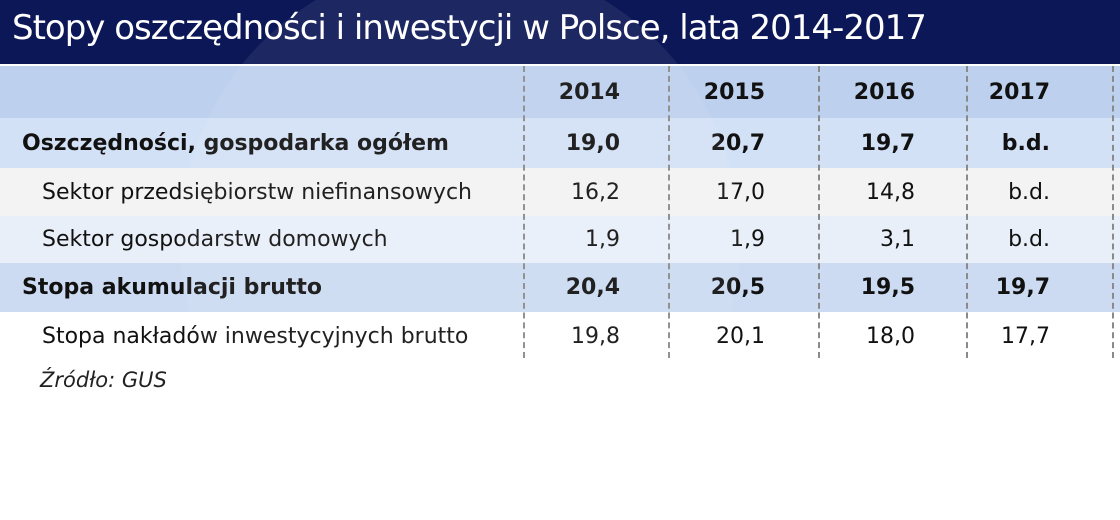 The width and height of the screenshot is (1120, 520). I want to click on row-label: Stopa nakładów inwestycyjnych brutto, so click(255, 336).